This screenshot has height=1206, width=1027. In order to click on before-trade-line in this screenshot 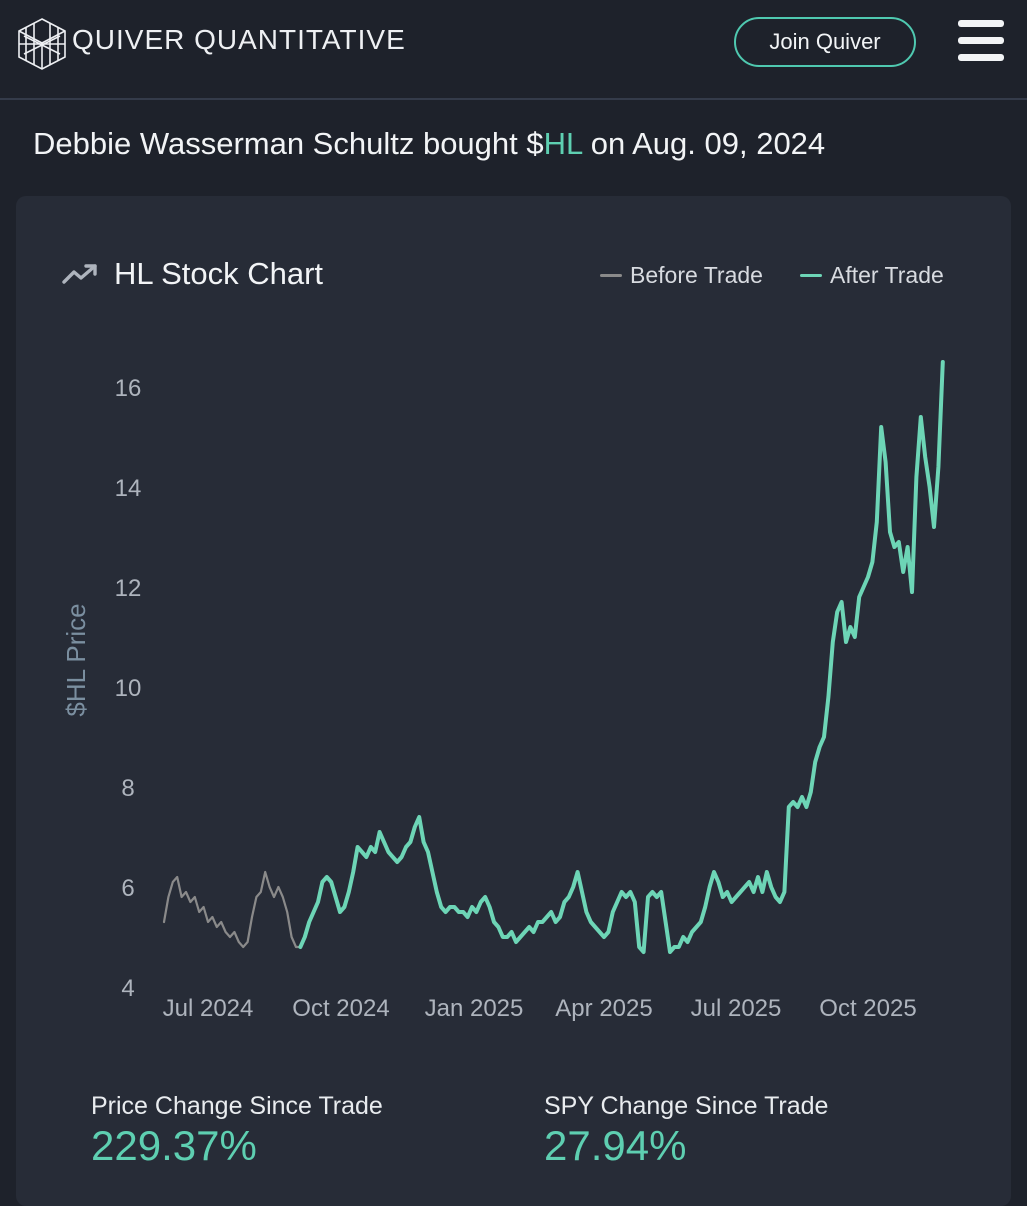, I will do `click(232, 909)`.